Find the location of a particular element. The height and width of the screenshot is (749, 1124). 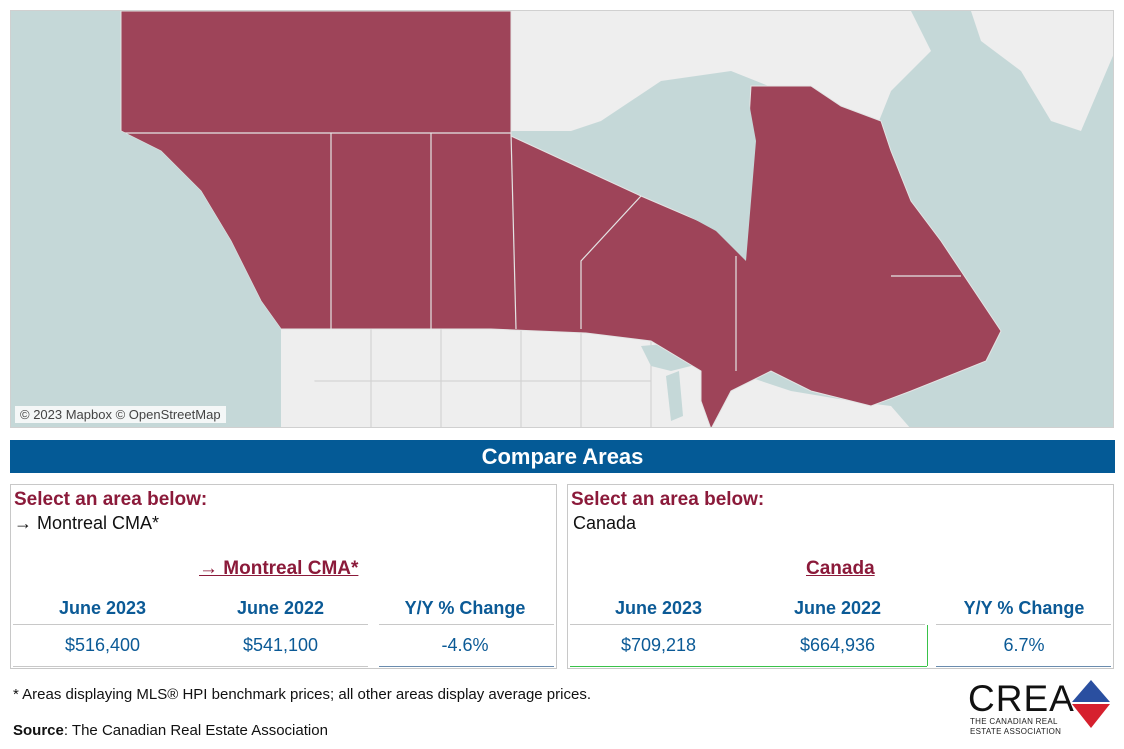

value-june-2022: $664,936 is located at coordinates (837, 645).